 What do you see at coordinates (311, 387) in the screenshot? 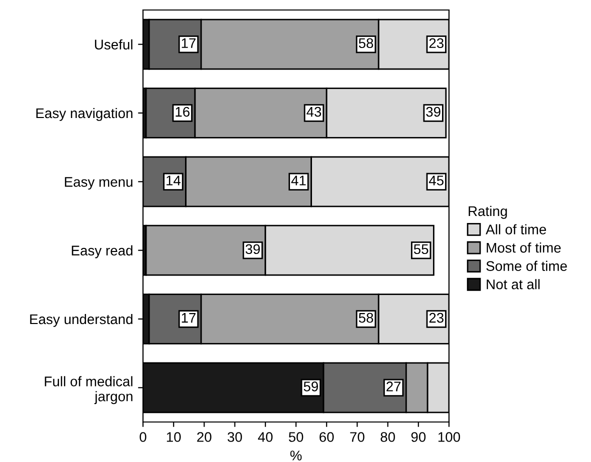
I see `data-label: 59` at bounding box center [311, 387].